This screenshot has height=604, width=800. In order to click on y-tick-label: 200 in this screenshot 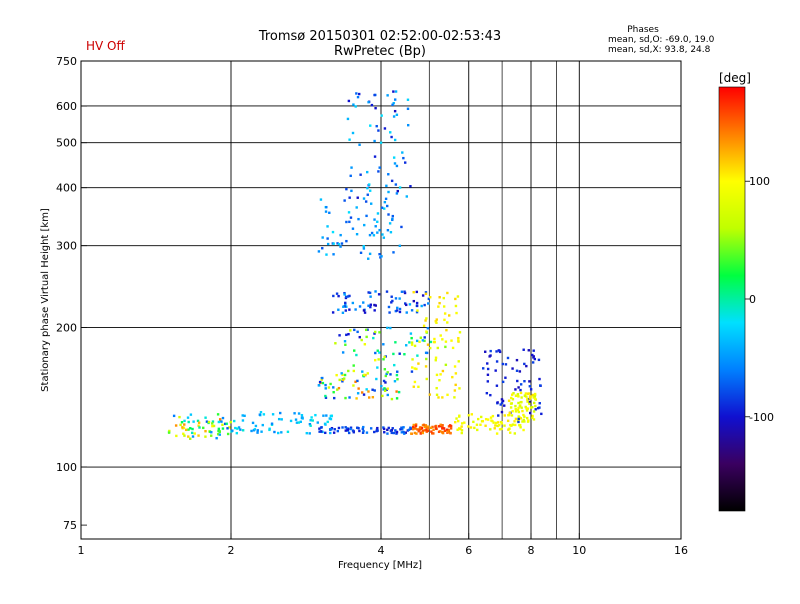, I will do `click(66, 327)`.